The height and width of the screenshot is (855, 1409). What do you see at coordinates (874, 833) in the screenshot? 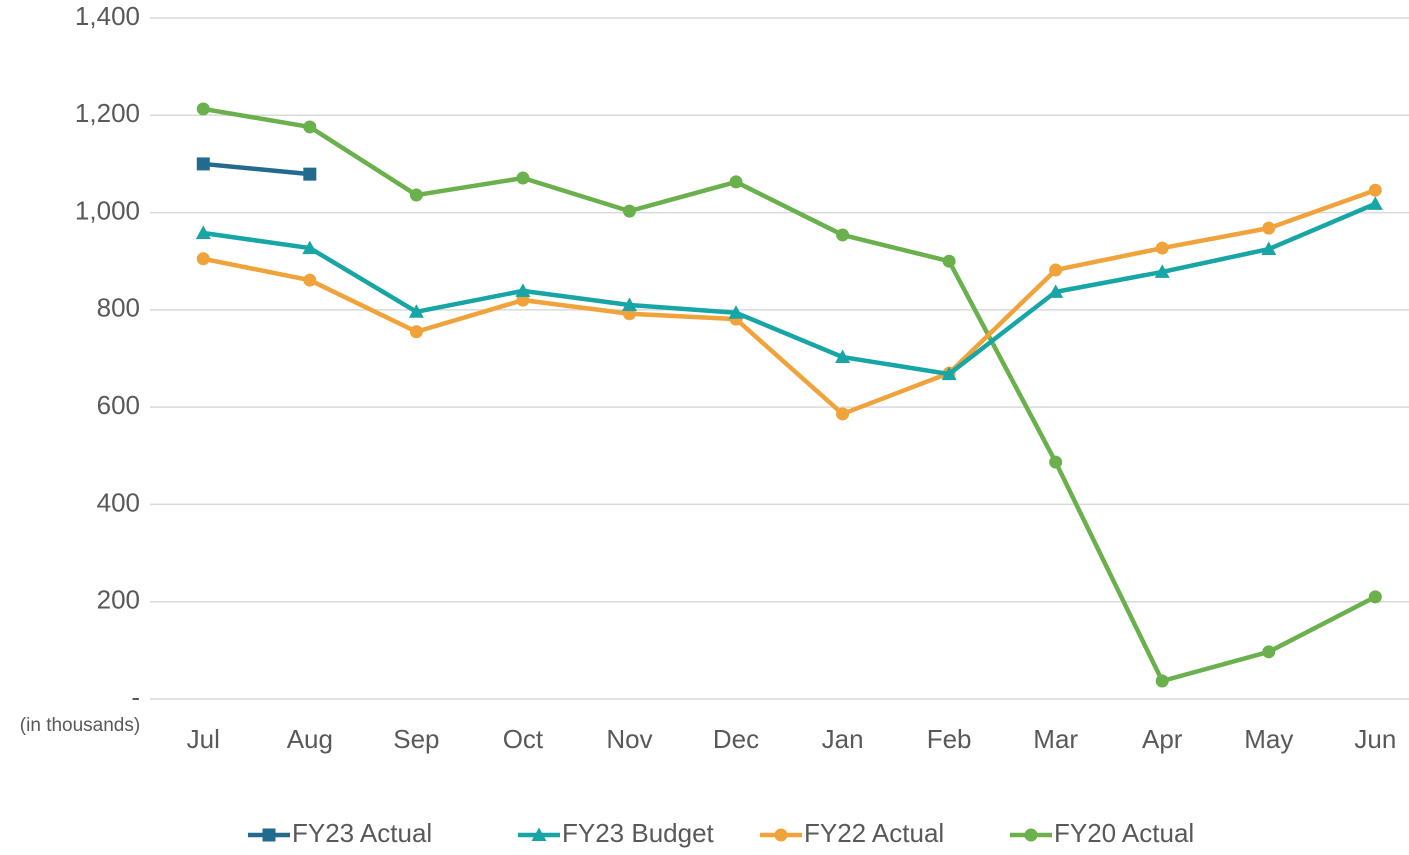
I see `legend-label: FY22 Actual` at bounding box center [874, 833].